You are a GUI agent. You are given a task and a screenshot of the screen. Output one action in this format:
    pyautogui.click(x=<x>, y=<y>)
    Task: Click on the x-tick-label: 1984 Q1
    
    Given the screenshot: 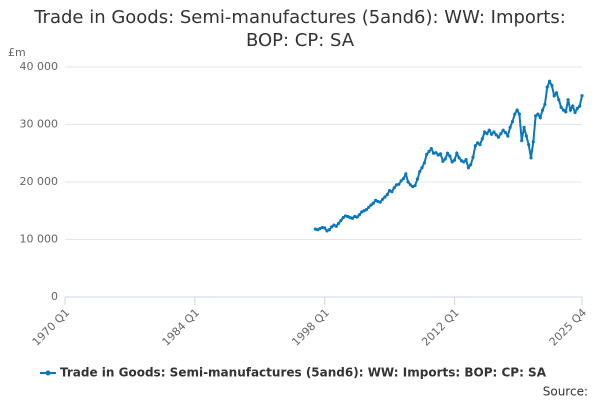 What is the action you would take?
    pyautogui.click(x=181, y=327)
    